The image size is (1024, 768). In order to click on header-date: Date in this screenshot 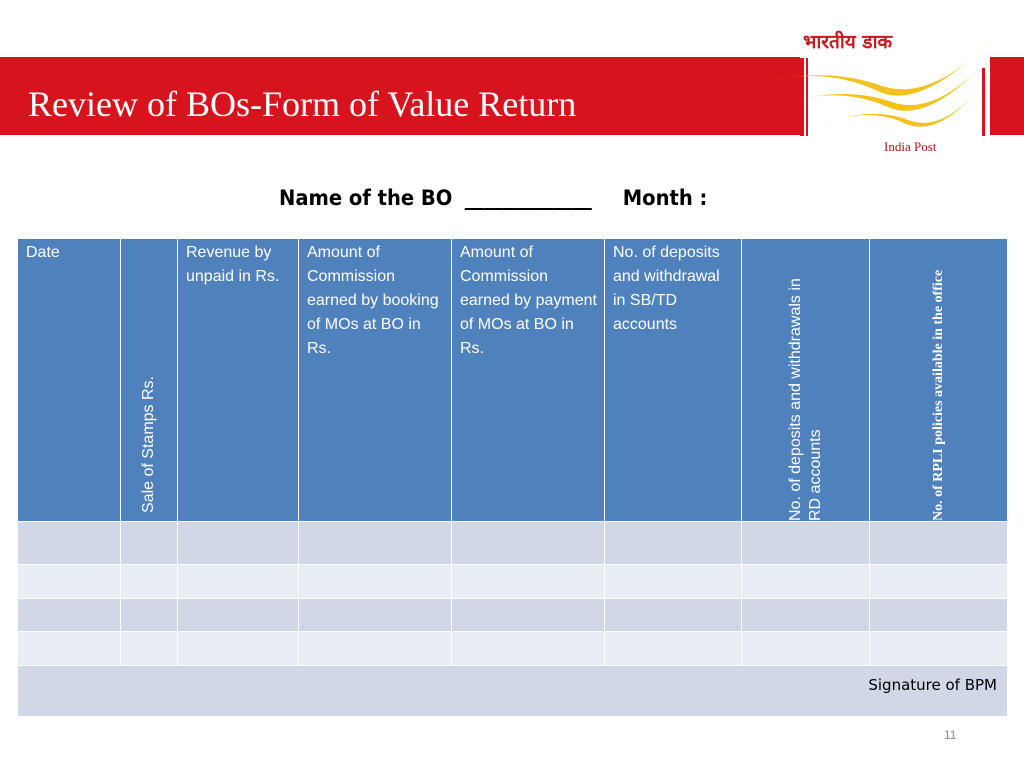, I will do `click(69, 380)`.